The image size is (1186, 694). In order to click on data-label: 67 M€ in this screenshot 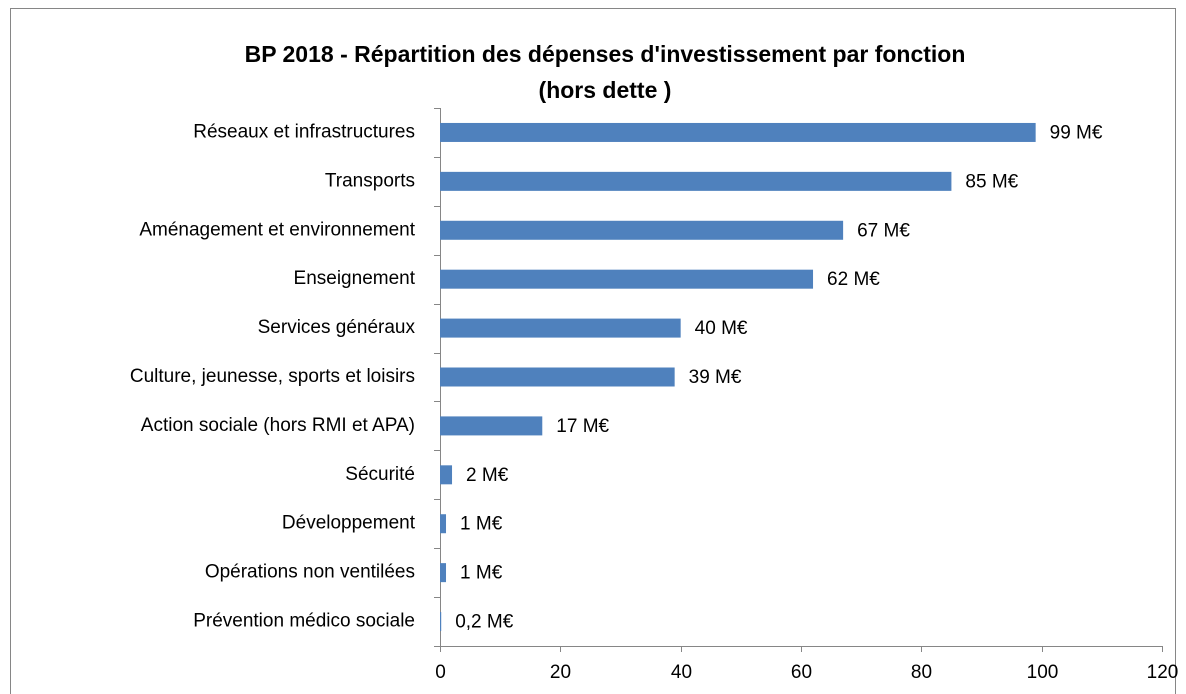, I will do `click(883, 230)`.